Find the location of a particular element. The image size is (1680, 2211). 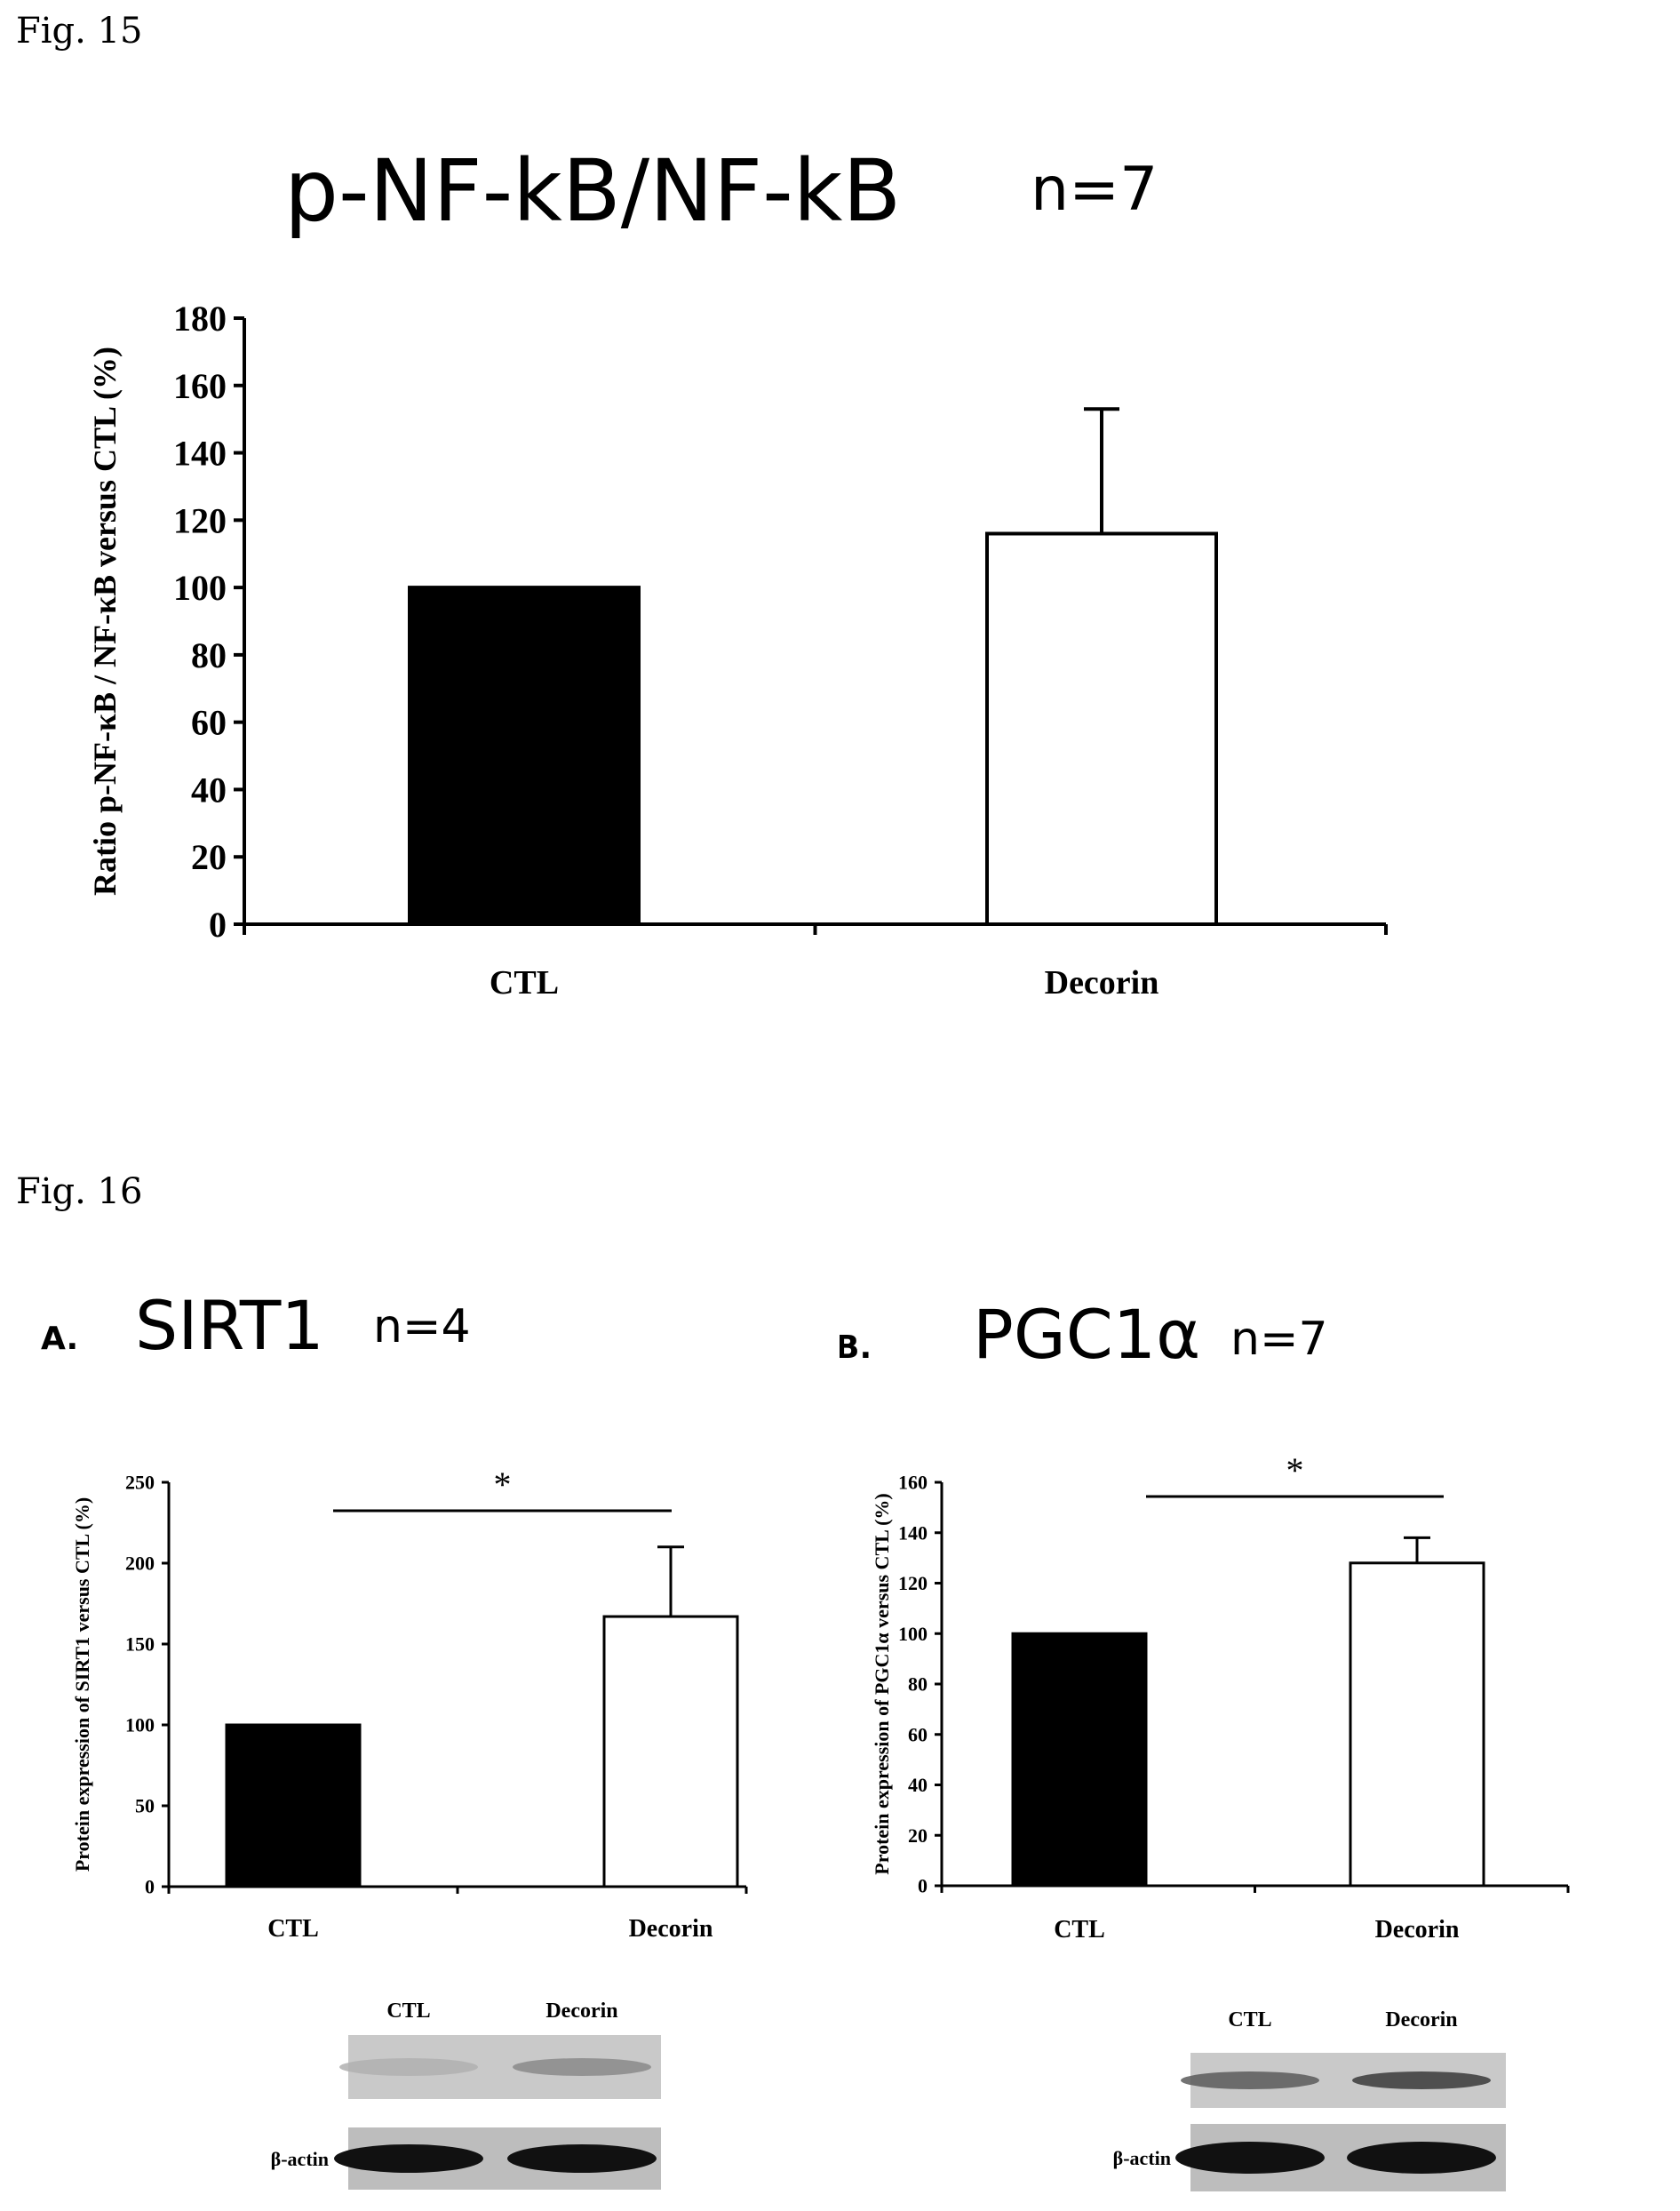

chart-fig15-x-tick-label-ctl: CTL is located at coordinates (524, 983).